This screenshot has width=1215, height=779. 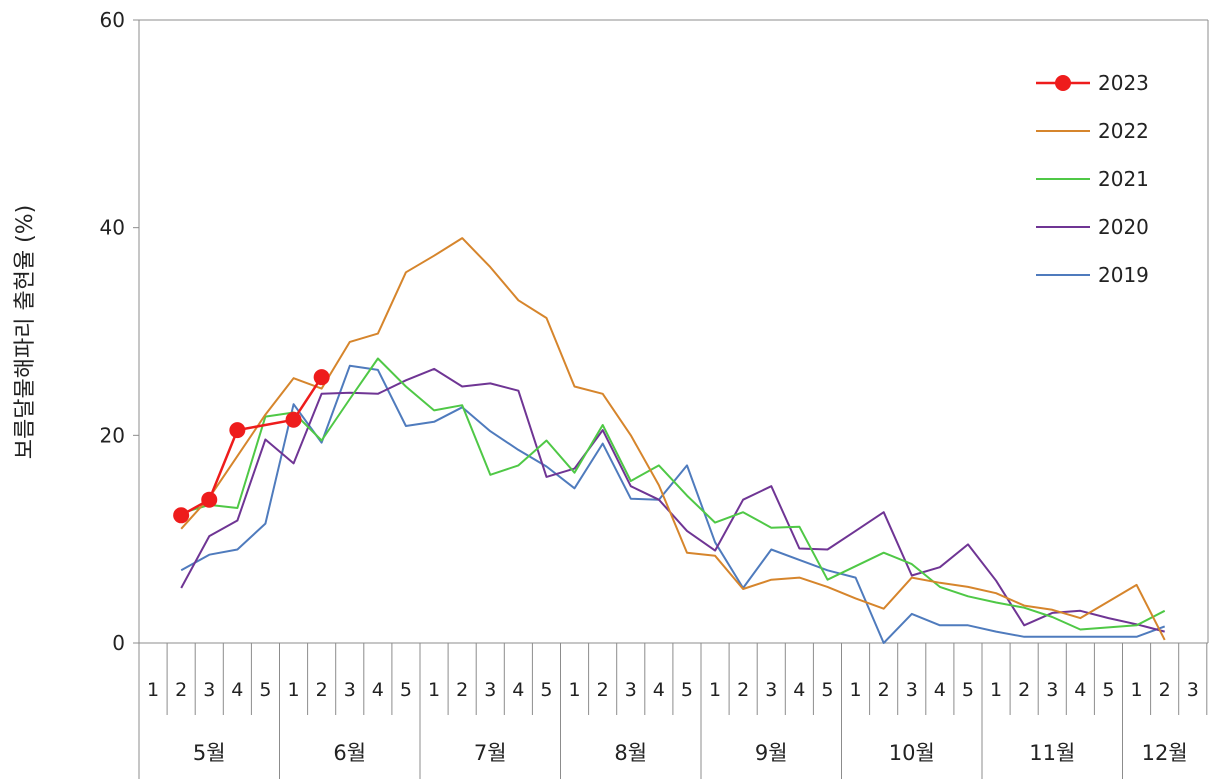 I want to click on x-month-label: 7월, so click(x=490, y=753).